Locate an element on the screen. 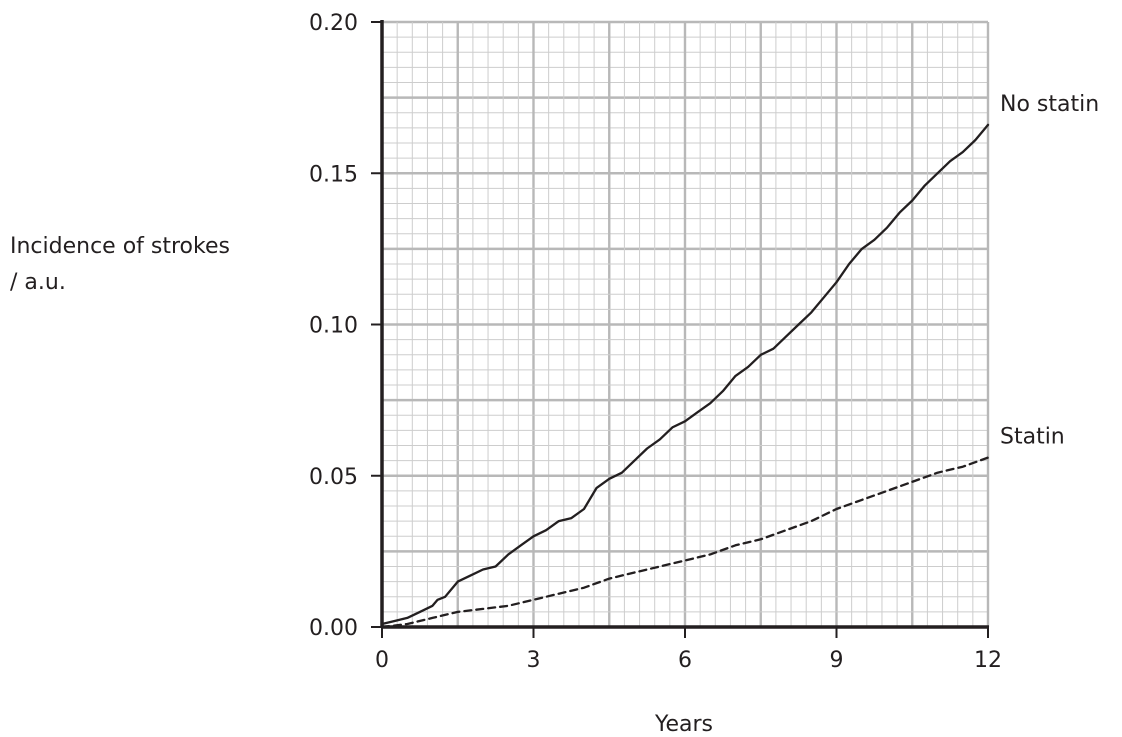  x-tick-label: 12 is located at coordinates (988, 660).